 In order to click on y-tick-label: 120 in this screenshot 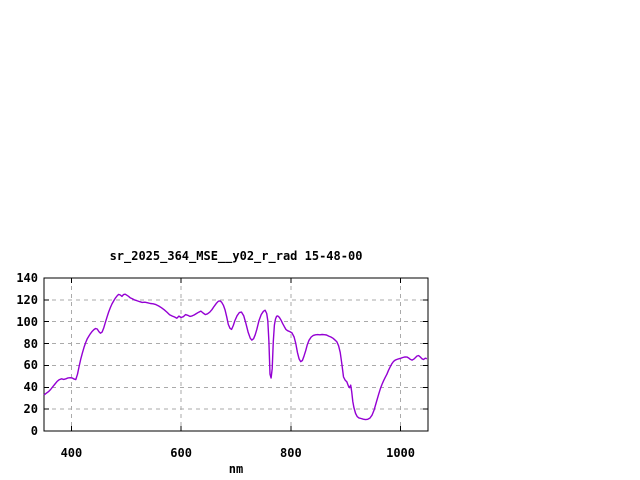, I will do `click(27, 299)`.